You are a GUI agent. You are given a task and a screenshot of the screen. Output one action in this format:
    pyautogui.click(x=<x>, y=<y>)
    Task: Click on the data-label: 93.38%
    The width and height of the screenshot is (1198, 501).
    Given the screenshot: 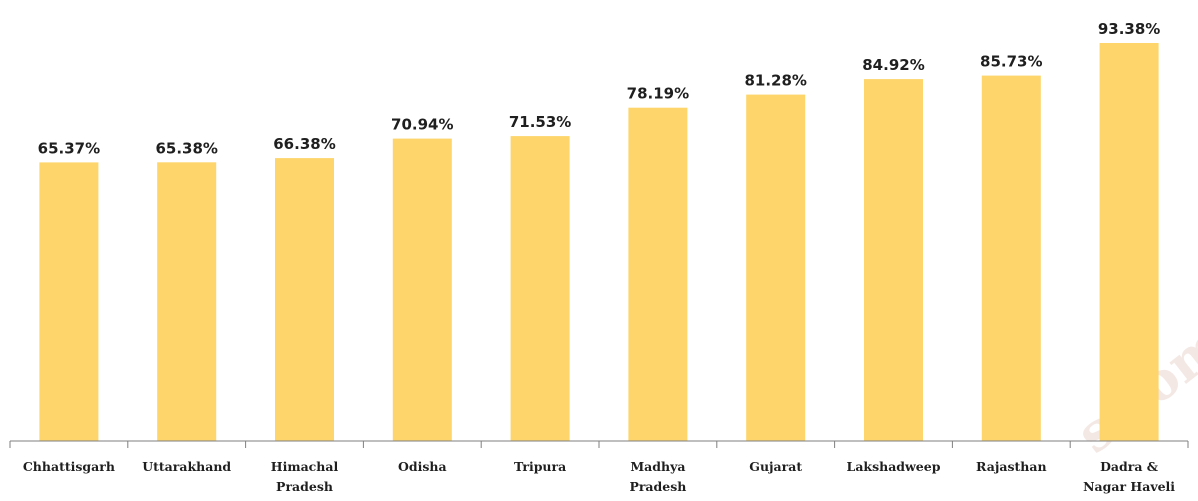 What is the action you would take?
    pyautogui.click(x=1129, y=29)
    